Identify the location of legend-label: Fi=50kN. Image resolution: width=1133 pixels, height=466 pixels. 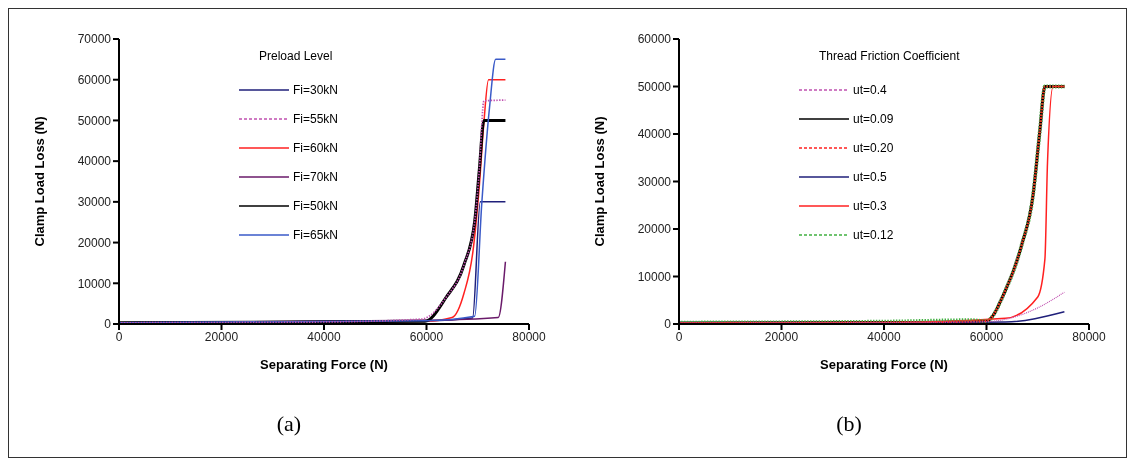
(316, 205).